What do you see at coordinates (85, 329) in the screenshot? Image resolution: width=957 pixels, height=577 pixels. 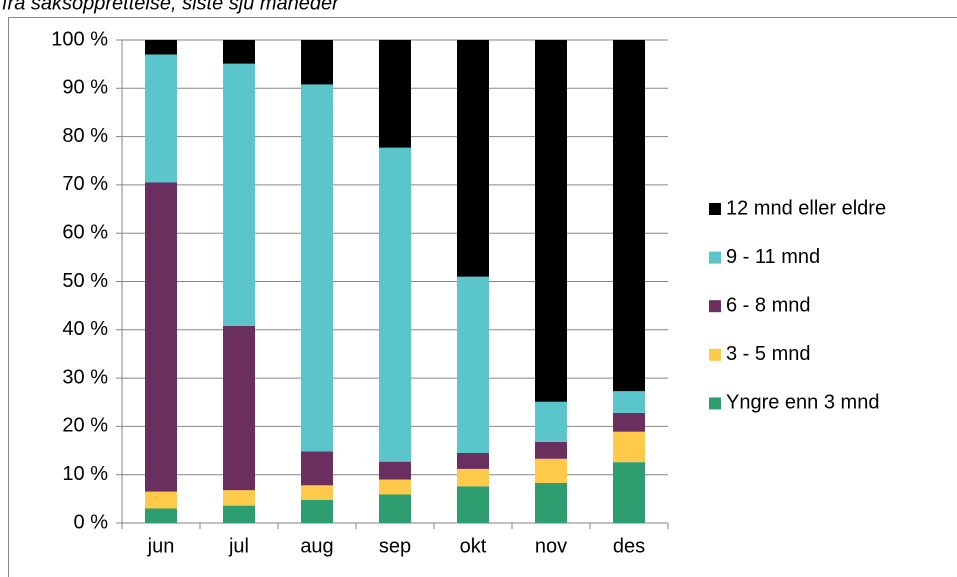 I see `y-tick-label: 40 %` at bounding box center [85, 329].